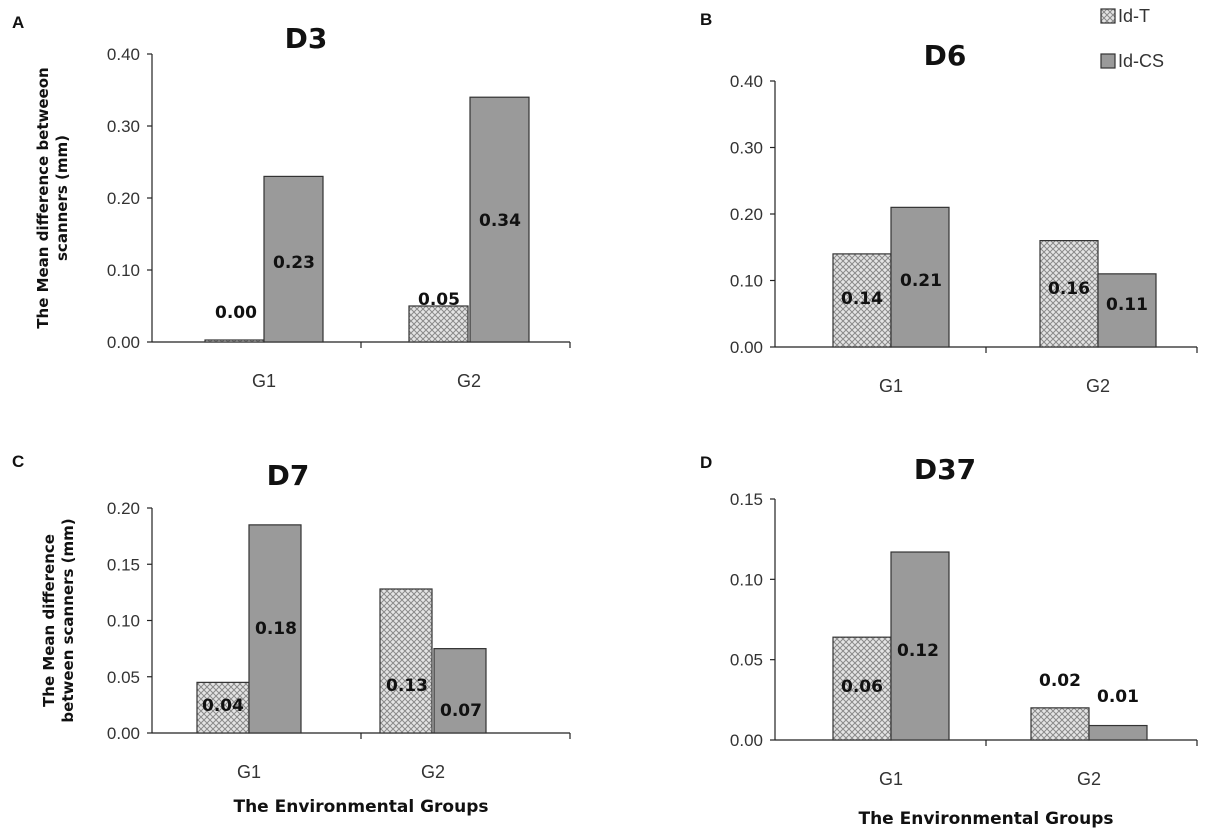 Image resolution: width=1206 pixels, height=833 pixels. I want to click on chart-title: D7, so click(288, 475).